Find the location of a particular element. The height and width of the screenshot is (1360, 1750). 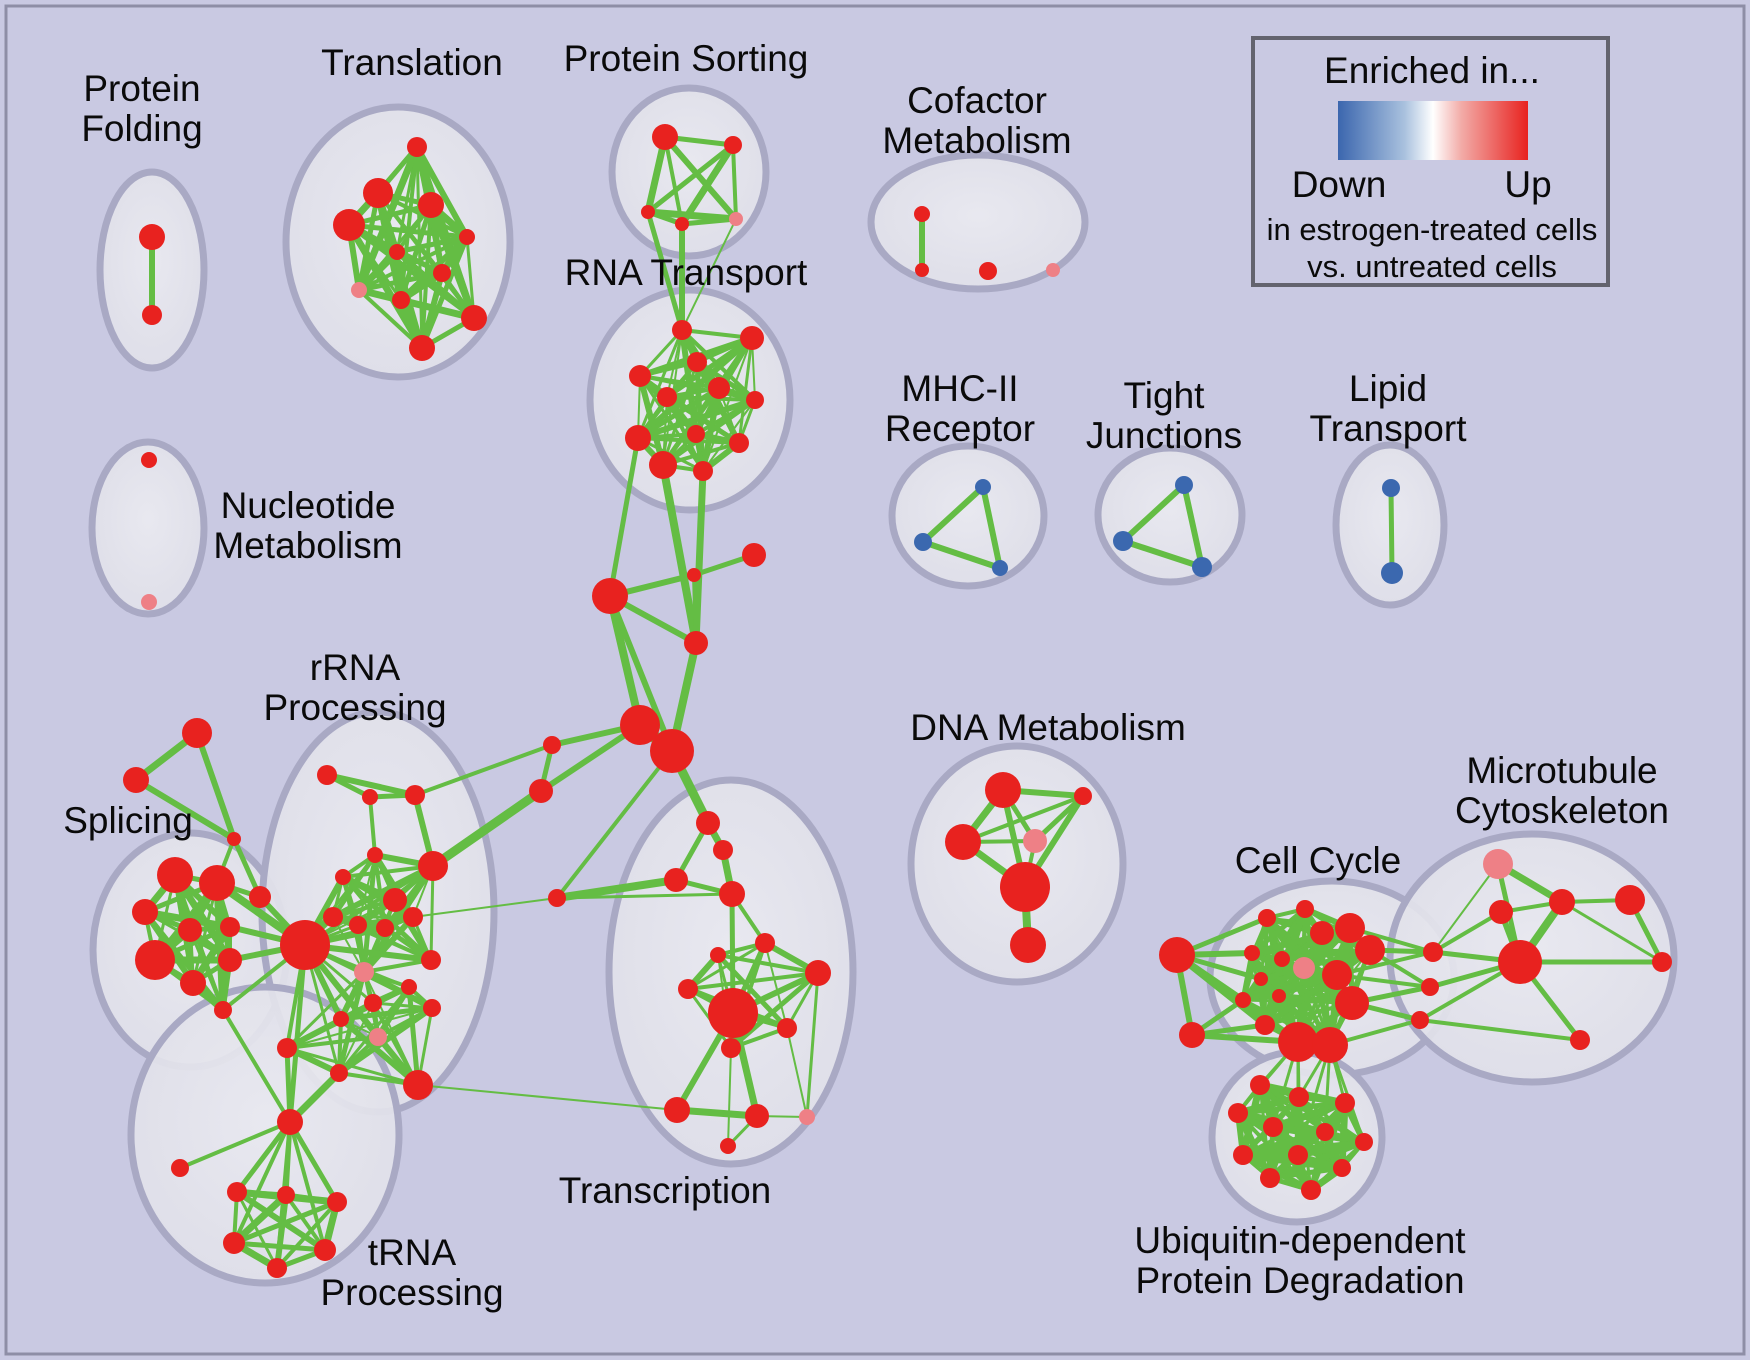

edge-tr9-tr13 is located at coordinates (797, 1072).